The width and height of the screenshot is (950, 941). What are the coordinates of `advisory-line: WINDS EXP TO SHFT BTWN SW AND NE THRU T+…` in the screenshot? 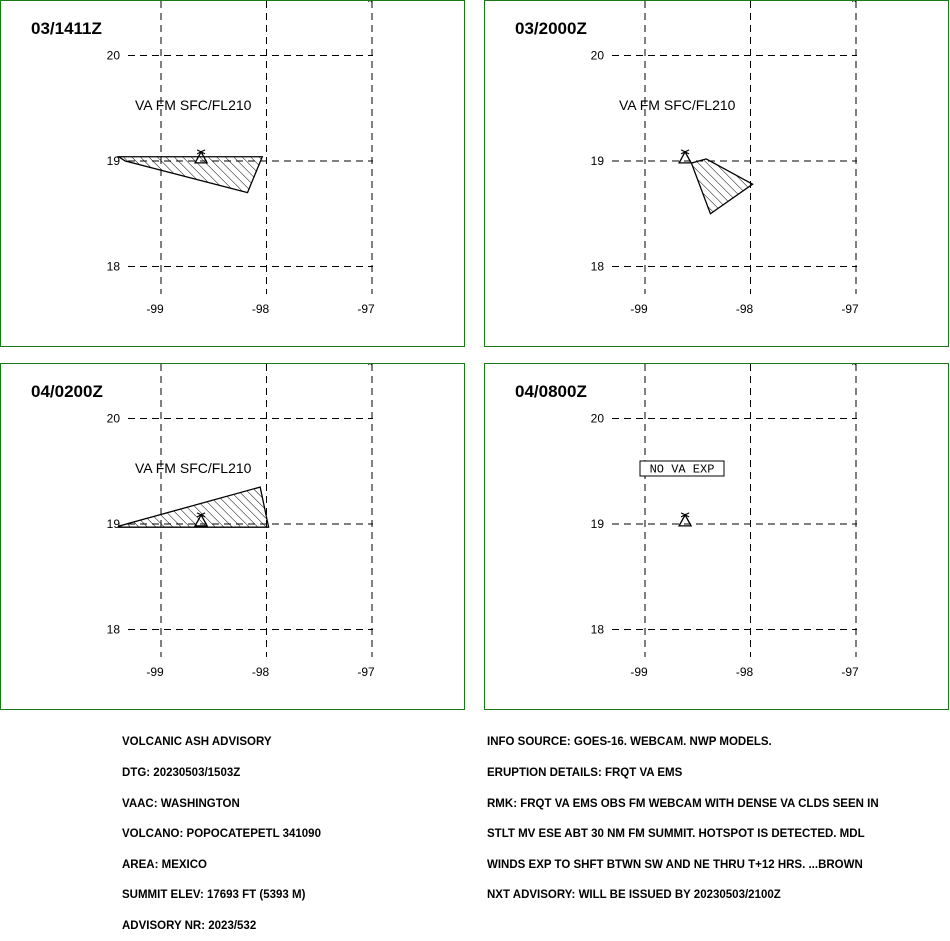 It's located at (675, 864).